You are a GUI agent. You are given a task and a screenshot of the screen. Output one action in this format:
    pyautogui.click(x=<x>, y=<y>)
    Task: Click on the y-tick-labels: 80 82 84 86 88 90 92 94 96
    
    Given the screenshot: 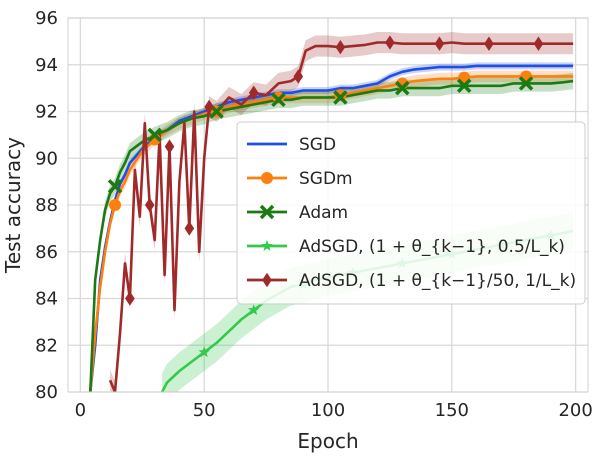 What is the action you would take?
    pyautogui.click(x=46, y=205)
    